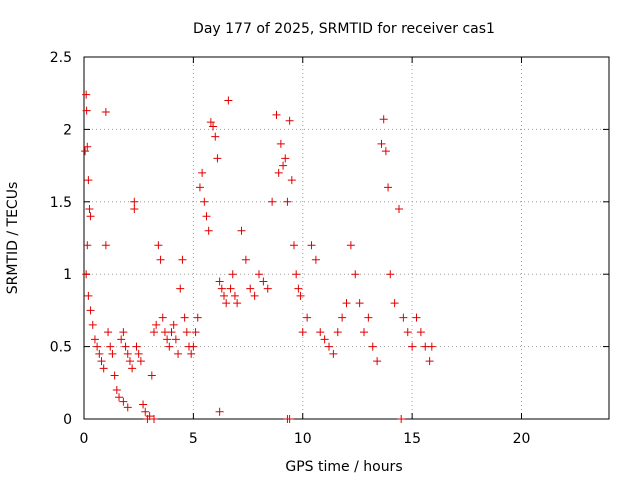  Describe the element at coordinates (193, 439) in the screenshot. I see `x-tick-label: 5` at that location.